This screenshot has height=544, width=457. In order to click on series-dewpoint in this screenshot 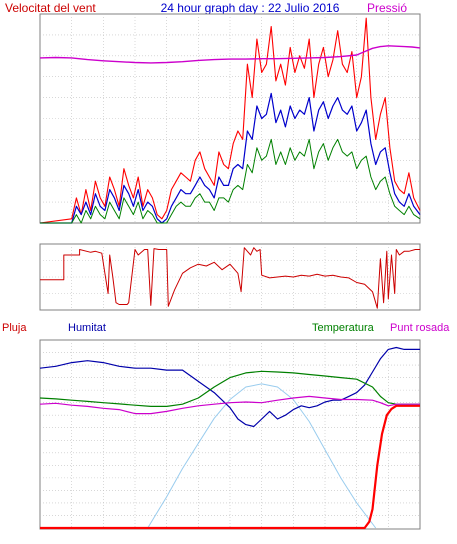, I will do `click(229, 405)`.